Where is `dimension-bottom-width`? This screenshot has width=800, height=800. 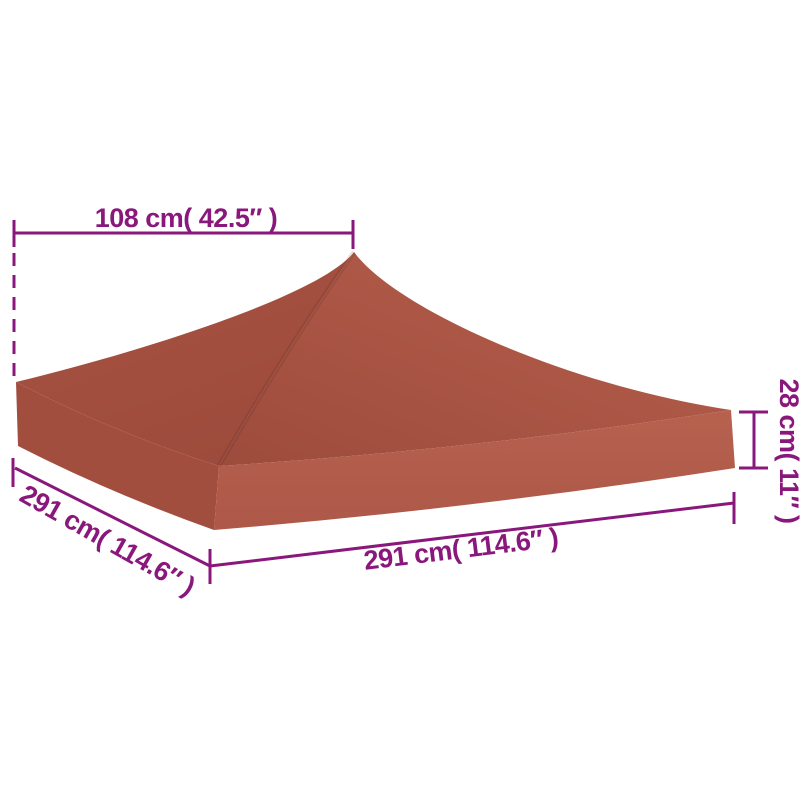 dimension-bottom-width is located at coordinates (472, 538).